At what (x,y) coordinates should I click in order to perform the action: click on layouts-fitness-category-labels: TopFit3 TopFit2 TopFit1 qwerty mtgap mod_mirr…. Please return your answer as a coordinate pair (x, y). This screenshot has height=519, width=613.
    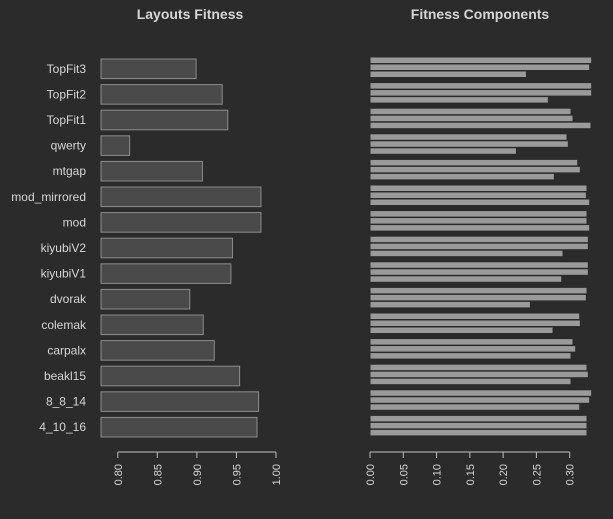
    Looking at the image, I should click on (49, 248).